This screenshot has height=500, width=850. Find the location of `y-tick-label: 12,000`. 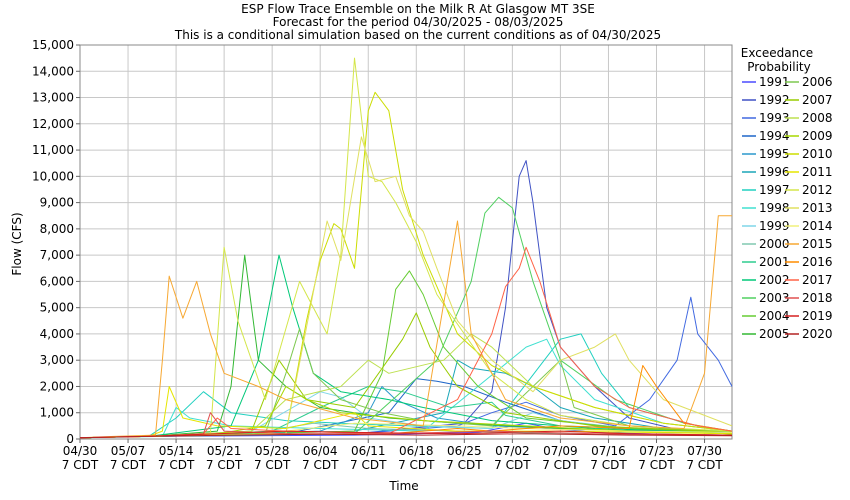

y-tick-label: 12,000 is located at coordinates (53, 124).